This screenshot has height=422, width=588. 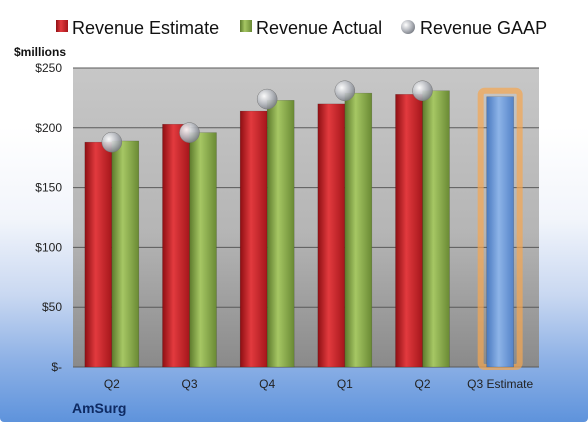 What do you see at coordinates (500, 384) in the screenshot?
I see `x-tick-label: Q3 Estimate` at bounding box center [500, 384].